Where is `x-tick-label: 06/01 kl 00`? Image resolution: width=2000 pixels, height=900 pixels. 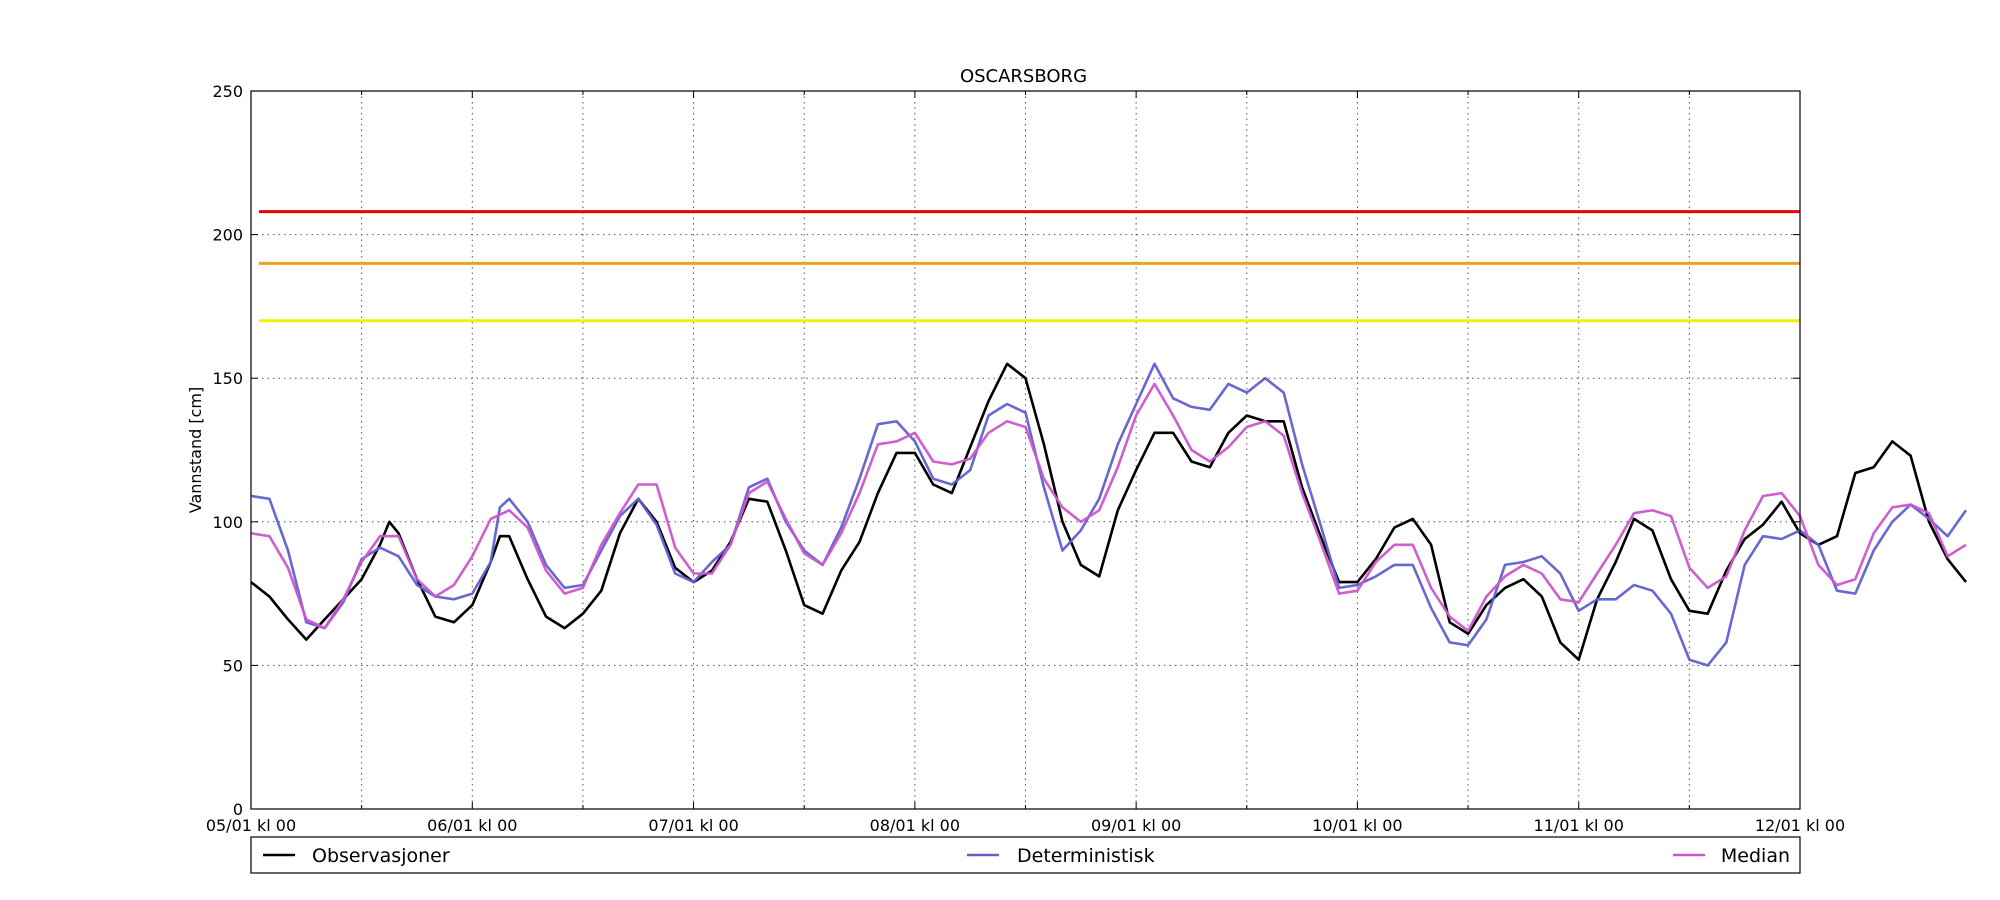
x-tick-label: 06/01 kl 00 is located at coordinates (472, 825).